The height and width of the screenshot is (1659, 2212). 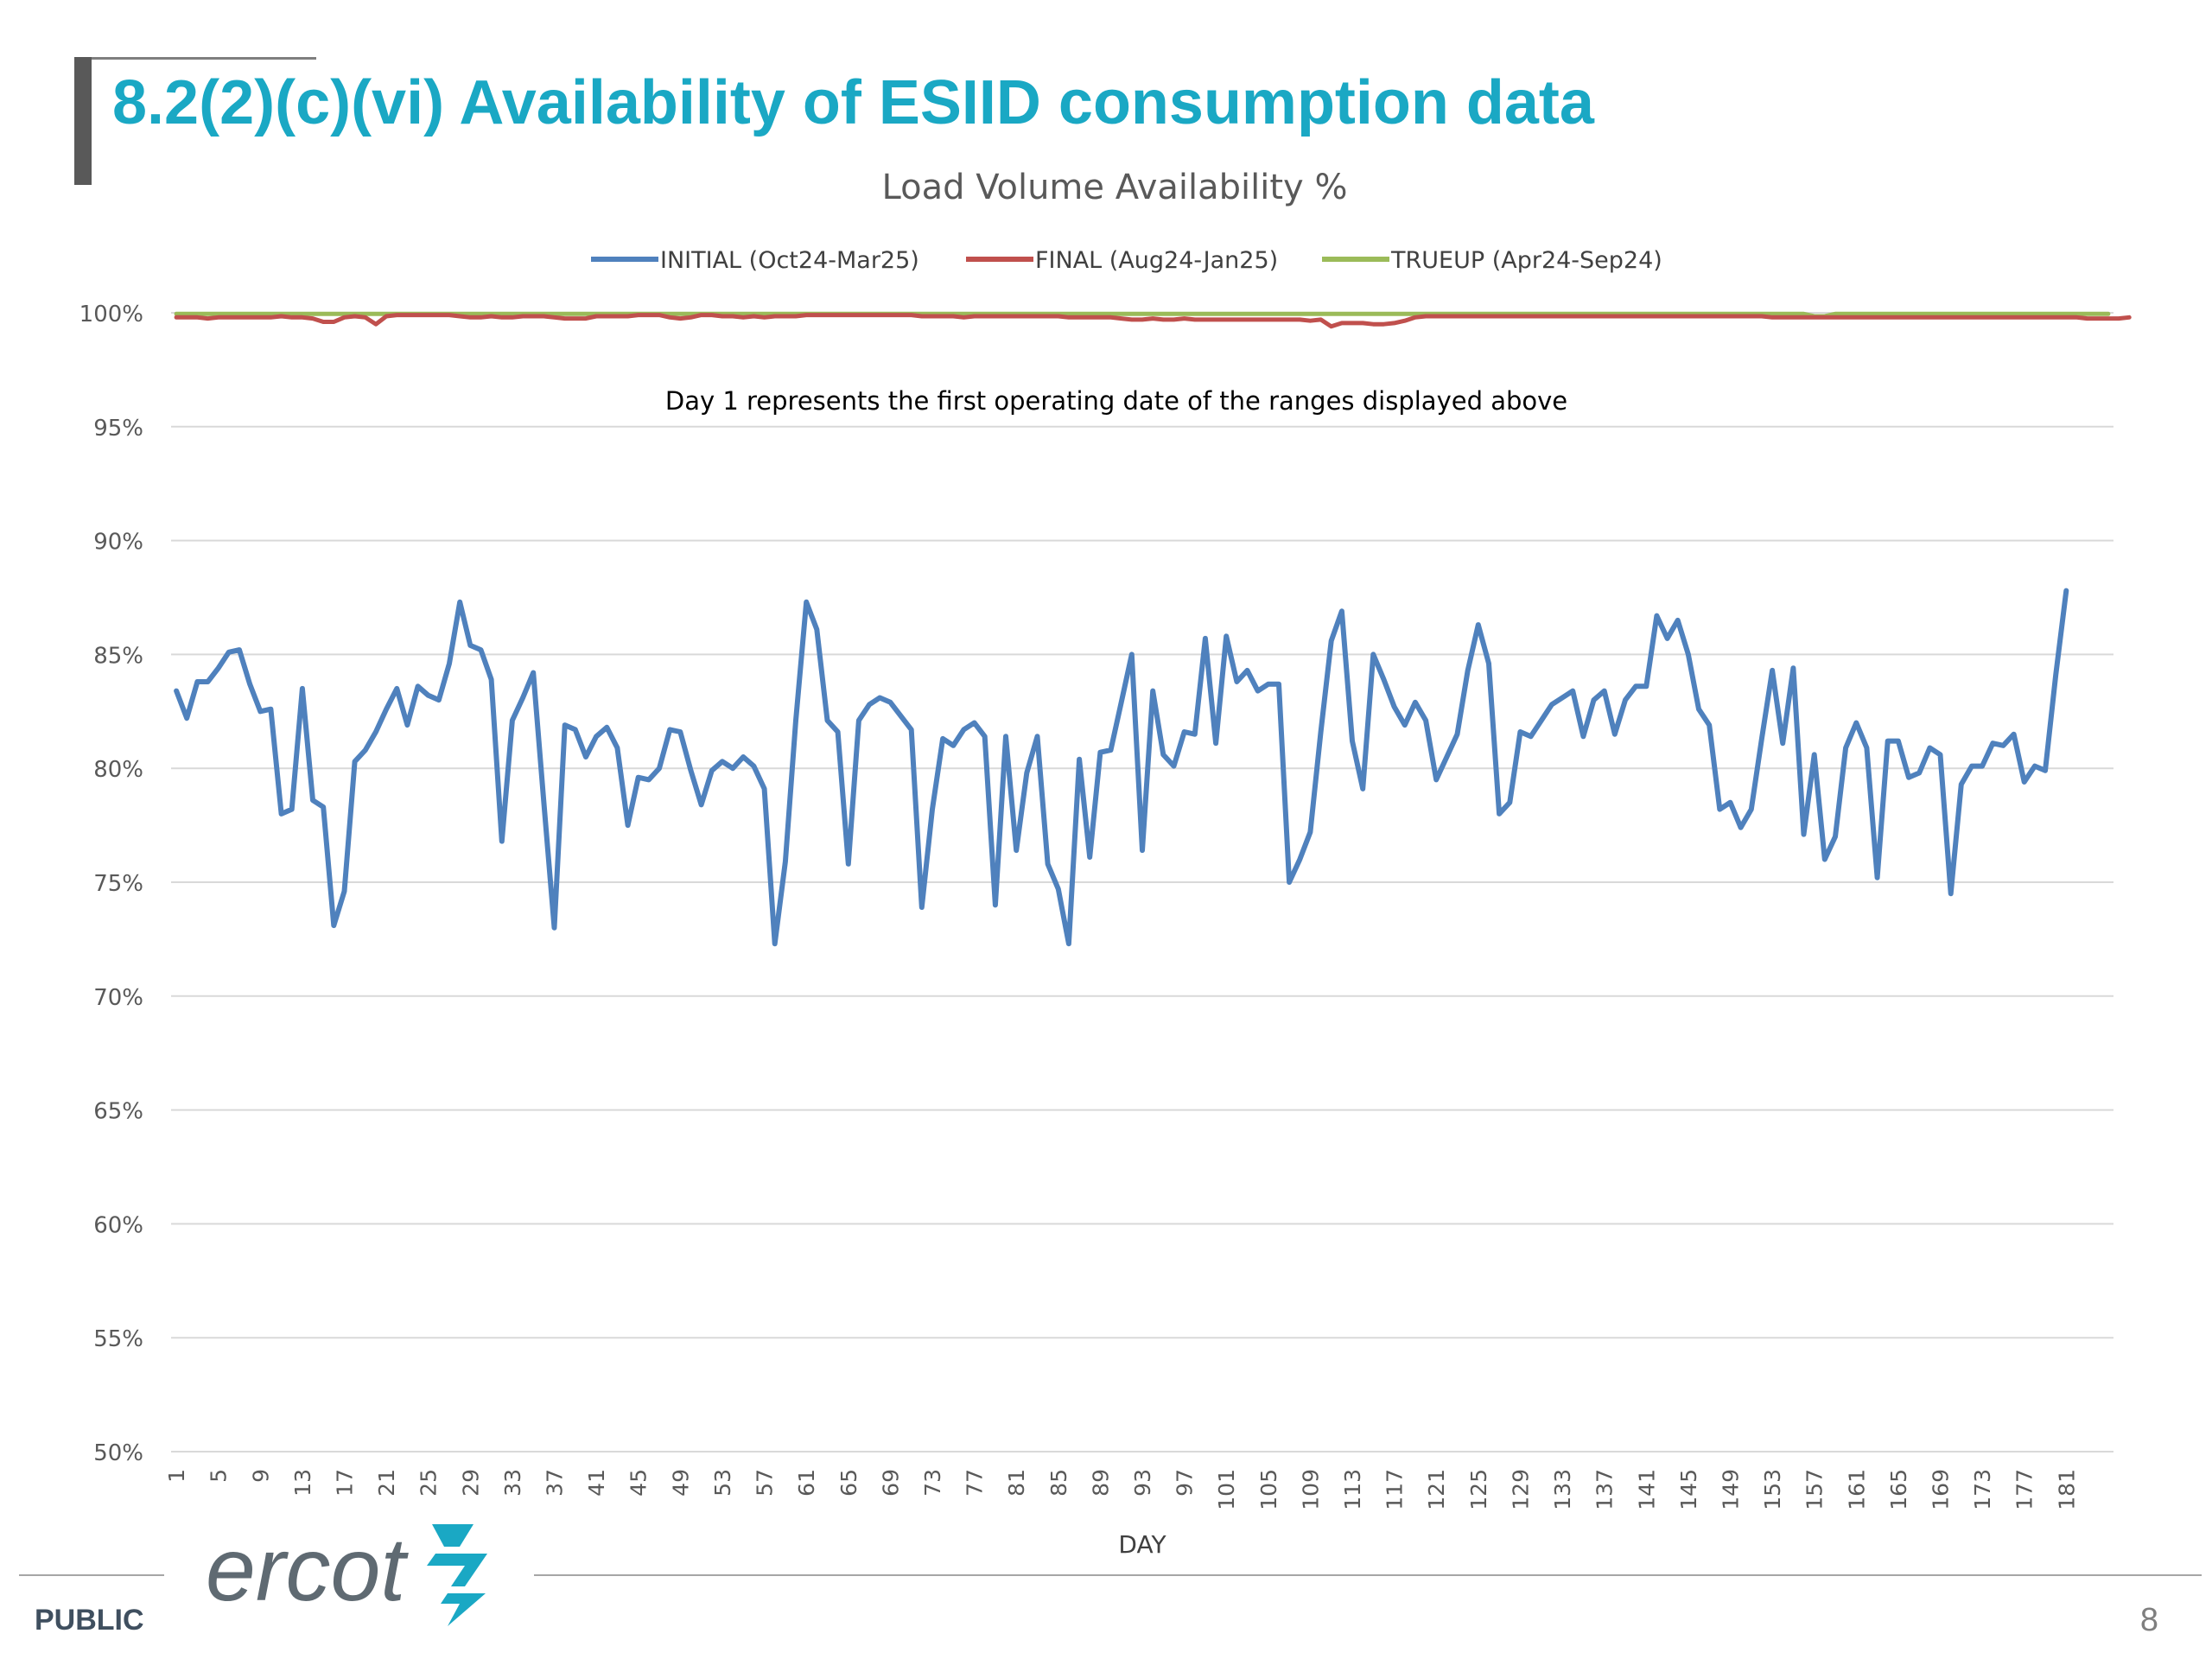 I want to click on x-tick-label: 25, so click(x=429, y=1483).